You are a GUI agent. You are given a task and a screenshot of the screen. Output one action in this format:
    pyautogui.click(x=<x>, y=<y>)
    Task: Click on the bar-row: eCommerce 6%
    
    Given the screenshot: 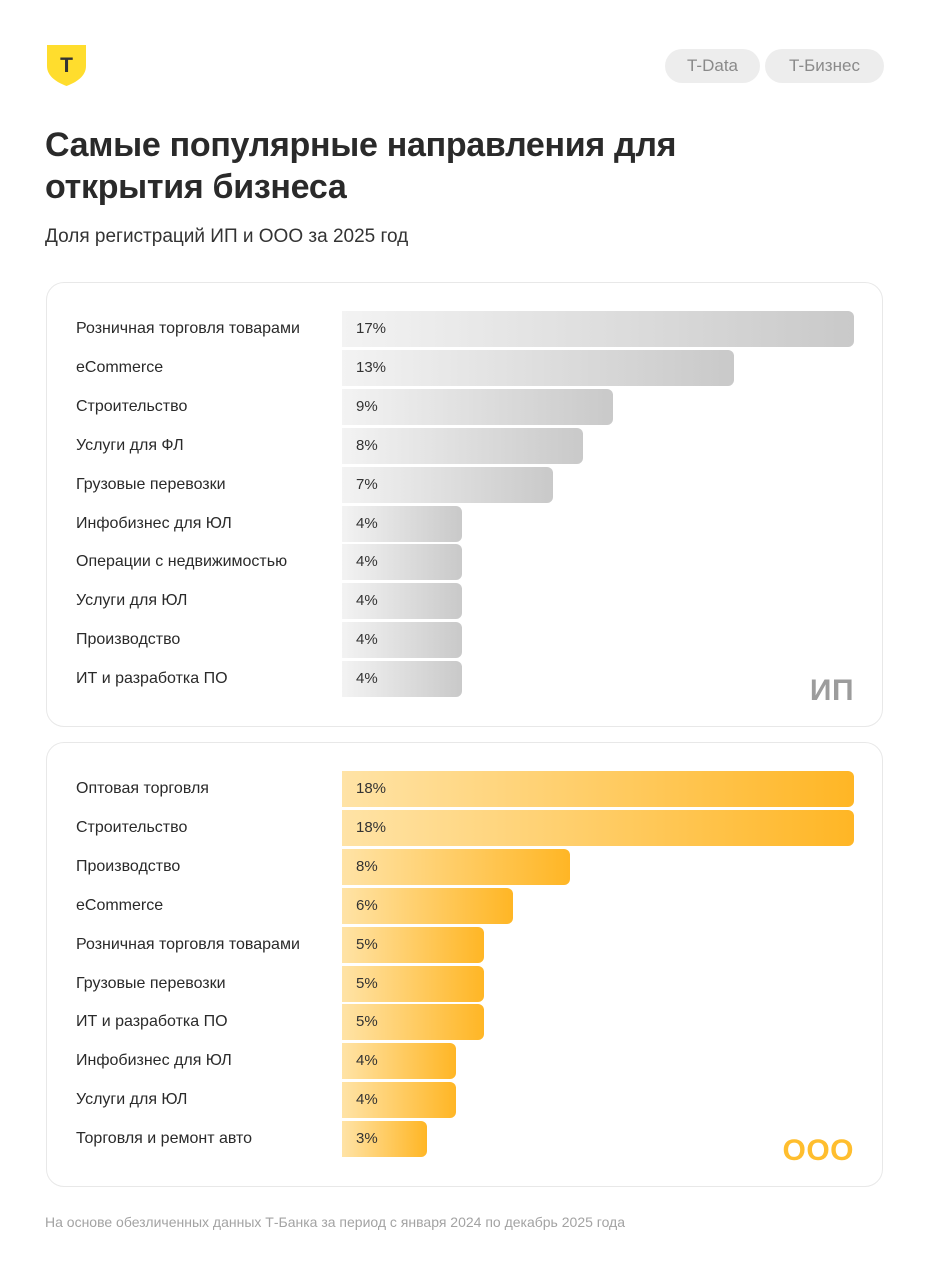 What is the action you would take?
    pyautogui.click(x=465, y=905)
    